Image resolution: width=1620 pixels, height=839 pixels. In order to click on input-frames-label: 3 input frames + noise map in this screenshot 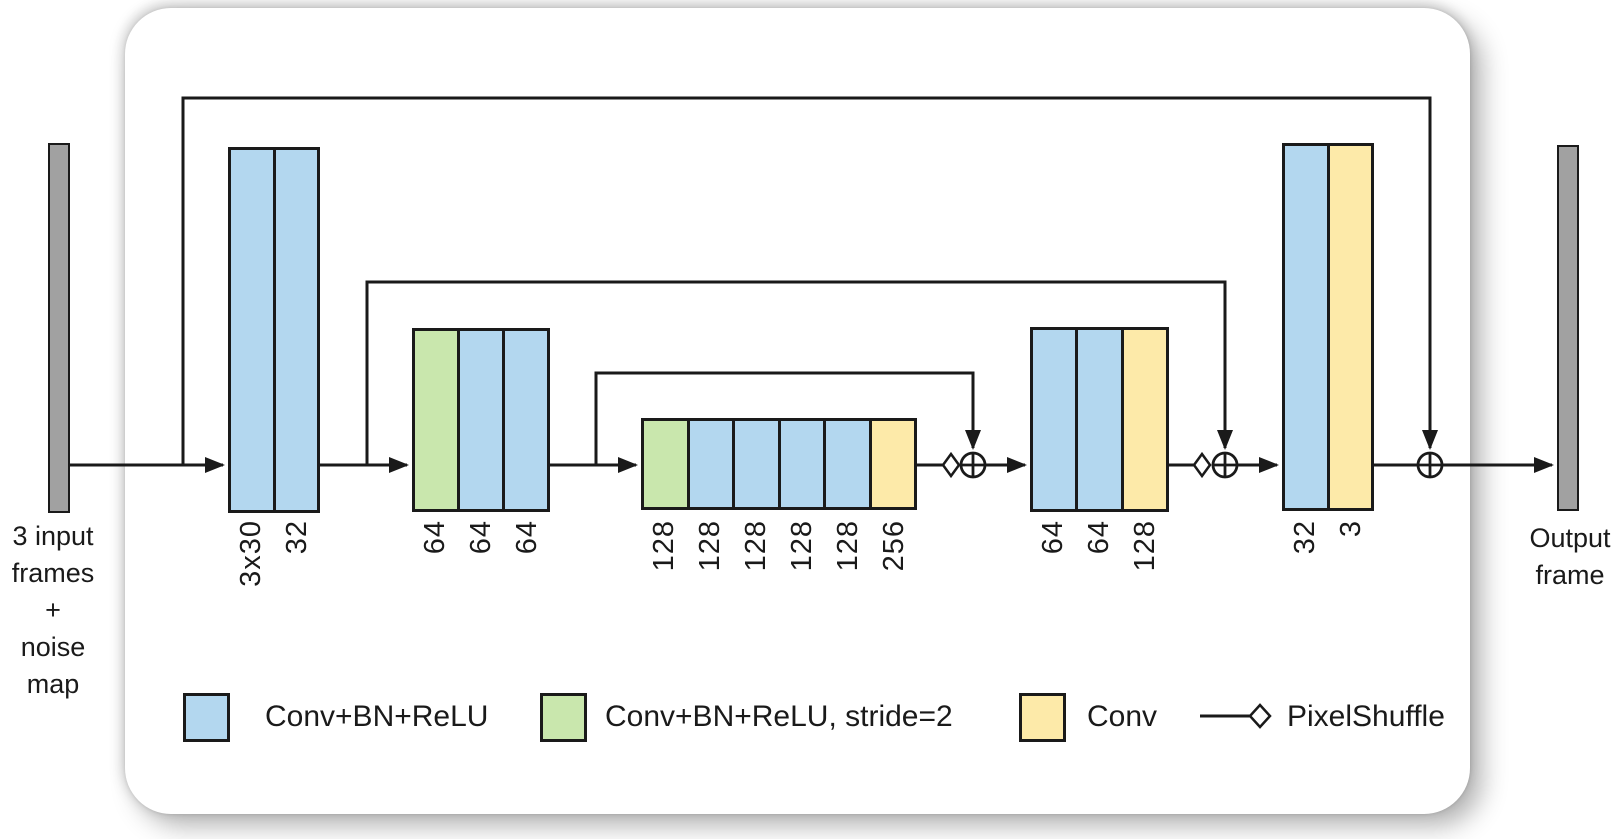, I will do `click(53, 610)`.